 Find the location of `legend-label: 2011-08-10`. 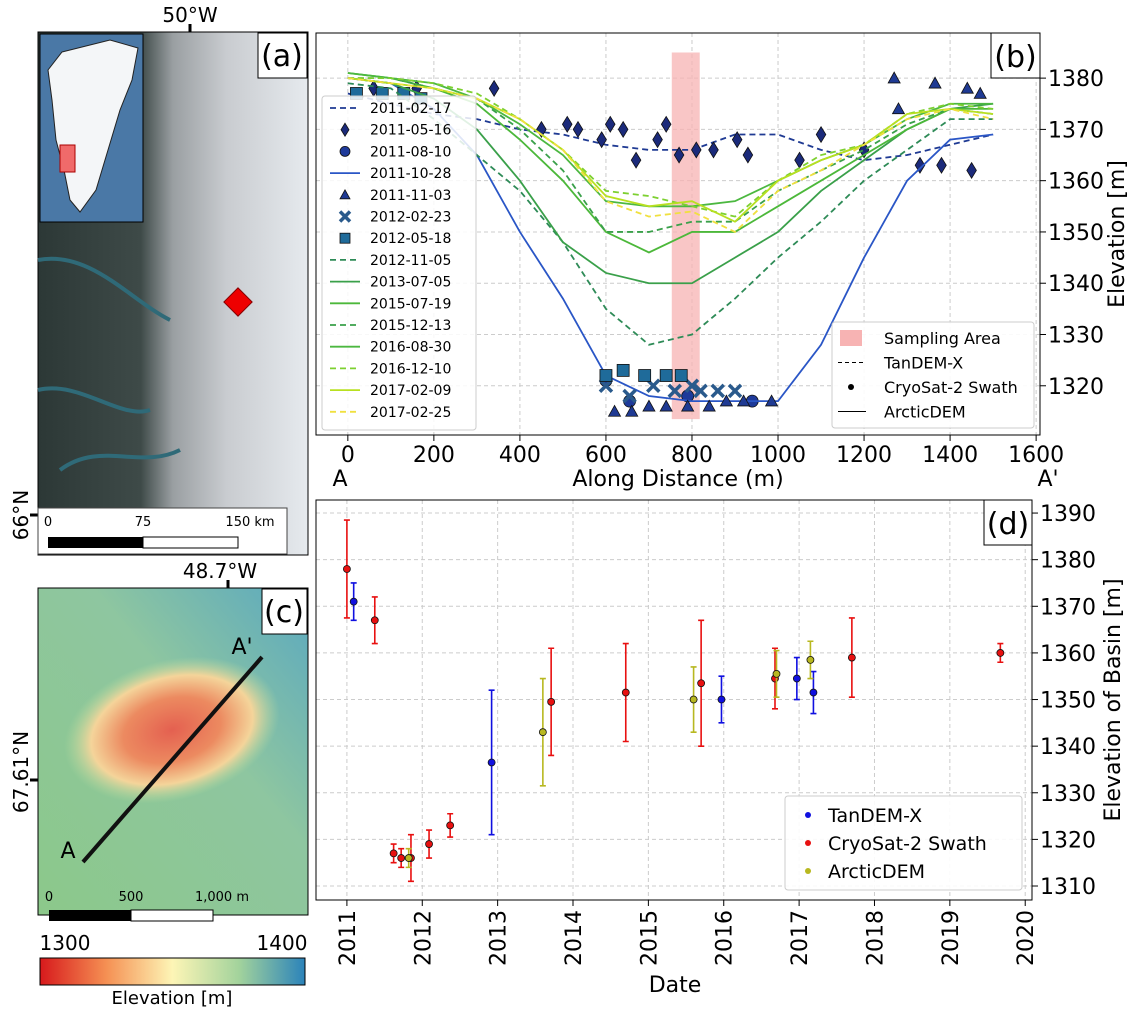

legend-label: 2011-08-10 is located at coordinates (410, 152).